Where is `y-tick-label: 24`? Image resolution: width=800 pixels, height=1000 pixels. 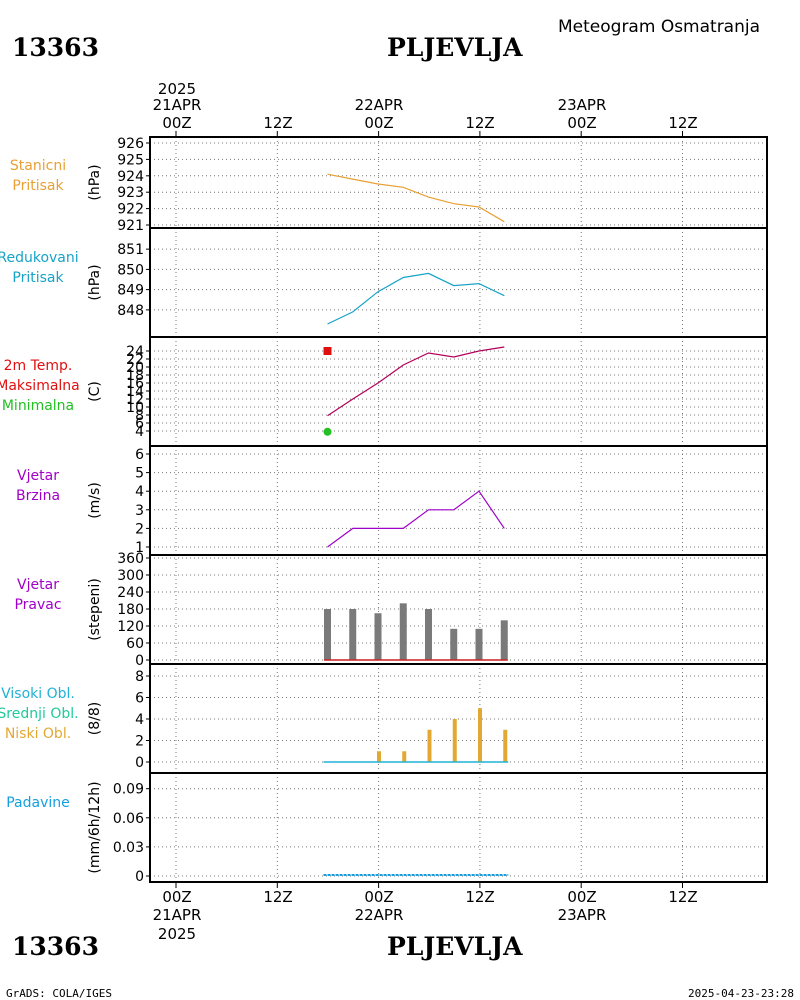 y-tick-label: 24 is located at coordinates (135, 352).